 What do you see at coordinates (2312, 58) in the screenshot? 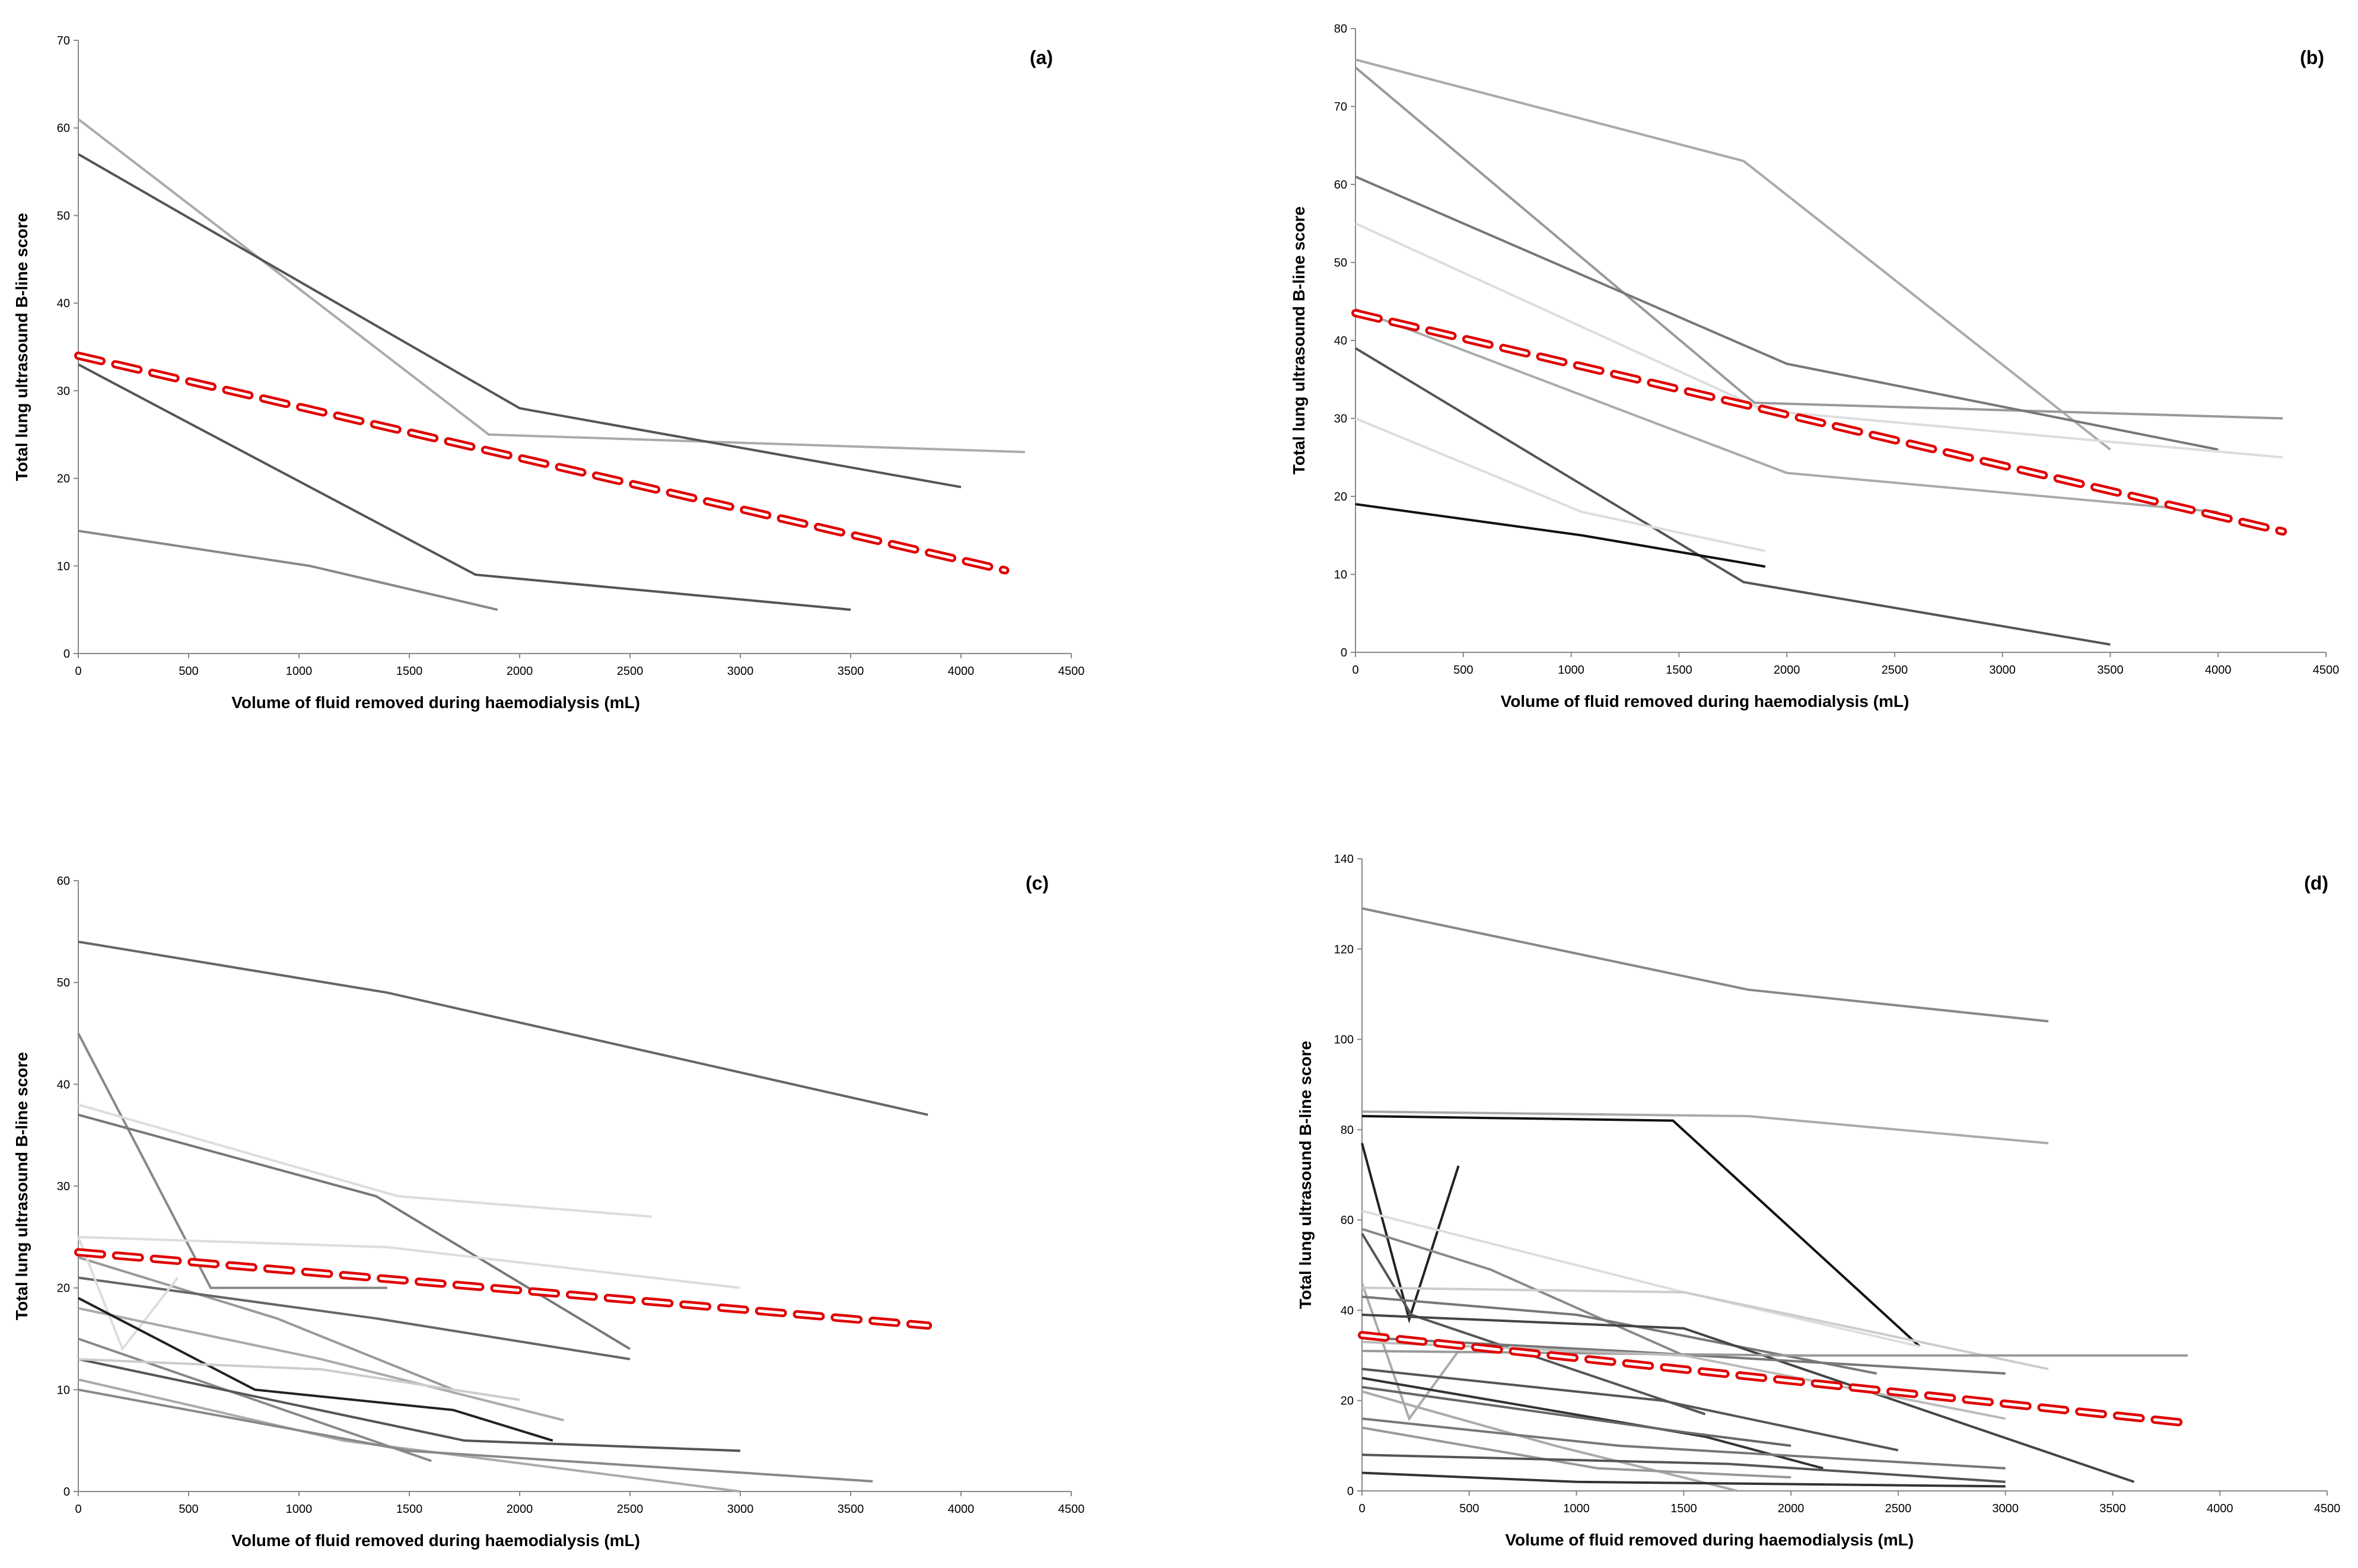
I see `panel-label: (b)` at bounding box center [2312, 58].